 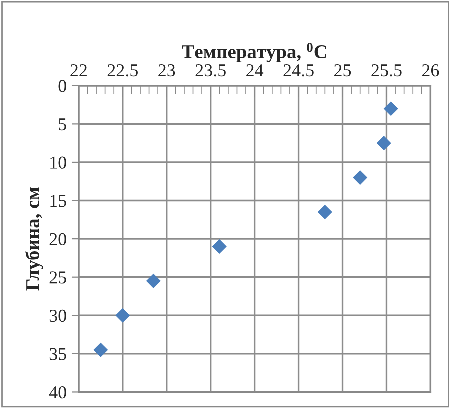 I want to click on y-tick-label: 20, so click(x=58, y=239).